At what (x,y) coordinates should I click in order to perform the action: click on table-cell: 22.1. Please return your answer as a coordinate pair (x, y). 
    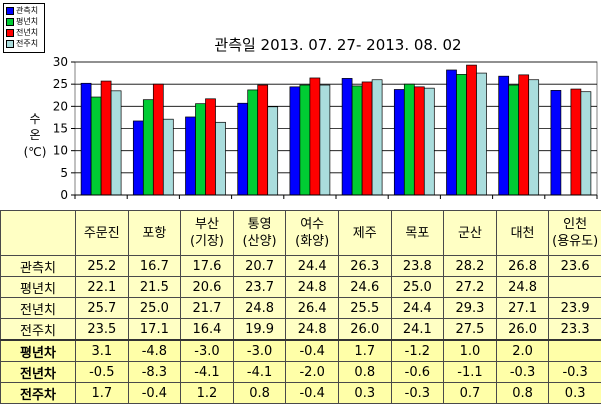
    Looking at the image, I should click on (102, 287).